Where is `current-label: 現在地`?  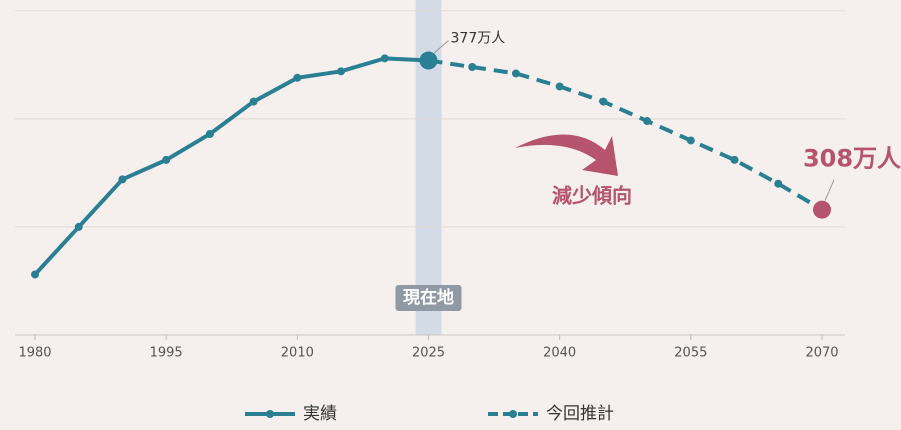
current-label: 現在地 is located at coordinates (428, 297).